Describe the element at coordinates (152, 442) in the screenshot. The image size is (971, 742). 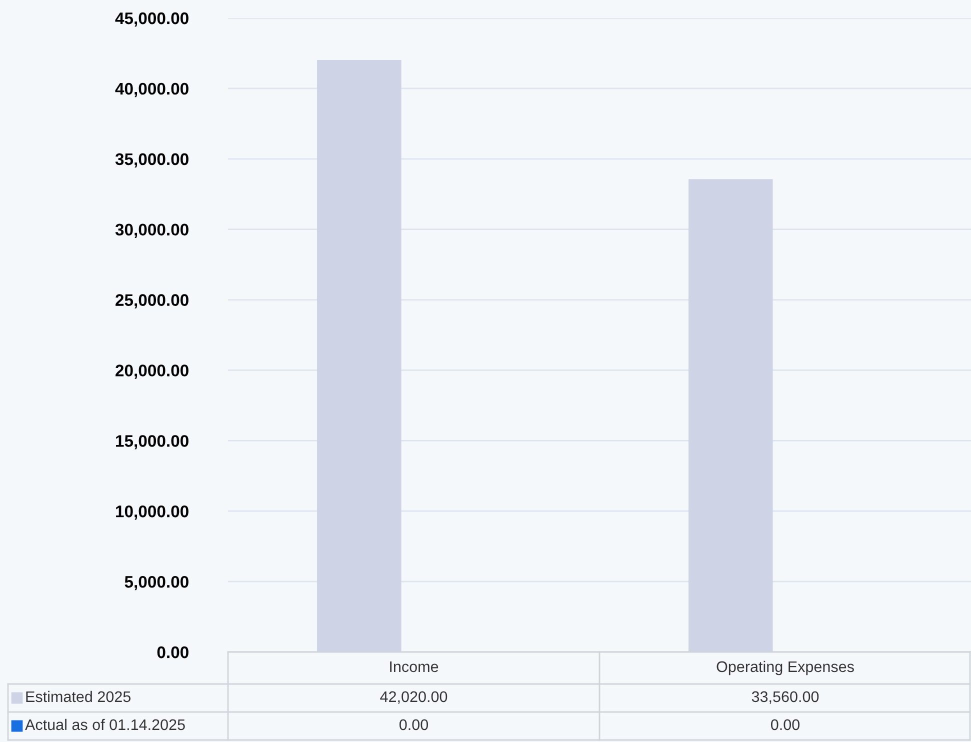
I see `y-tick-label: 15,000.00` at that location.